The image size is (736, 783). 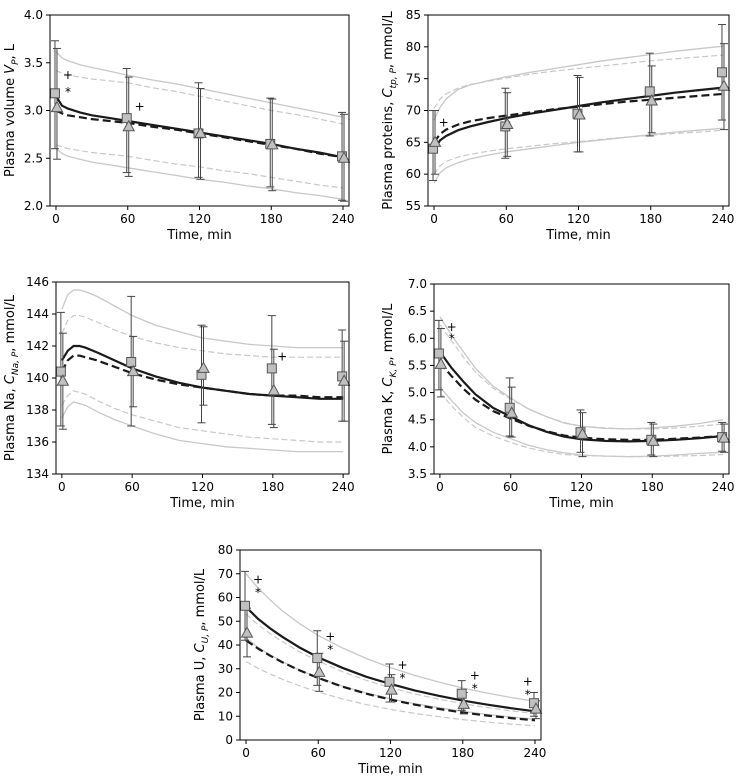 I want to click on y-tick-label: 7.0, so click(x=417, y=284).